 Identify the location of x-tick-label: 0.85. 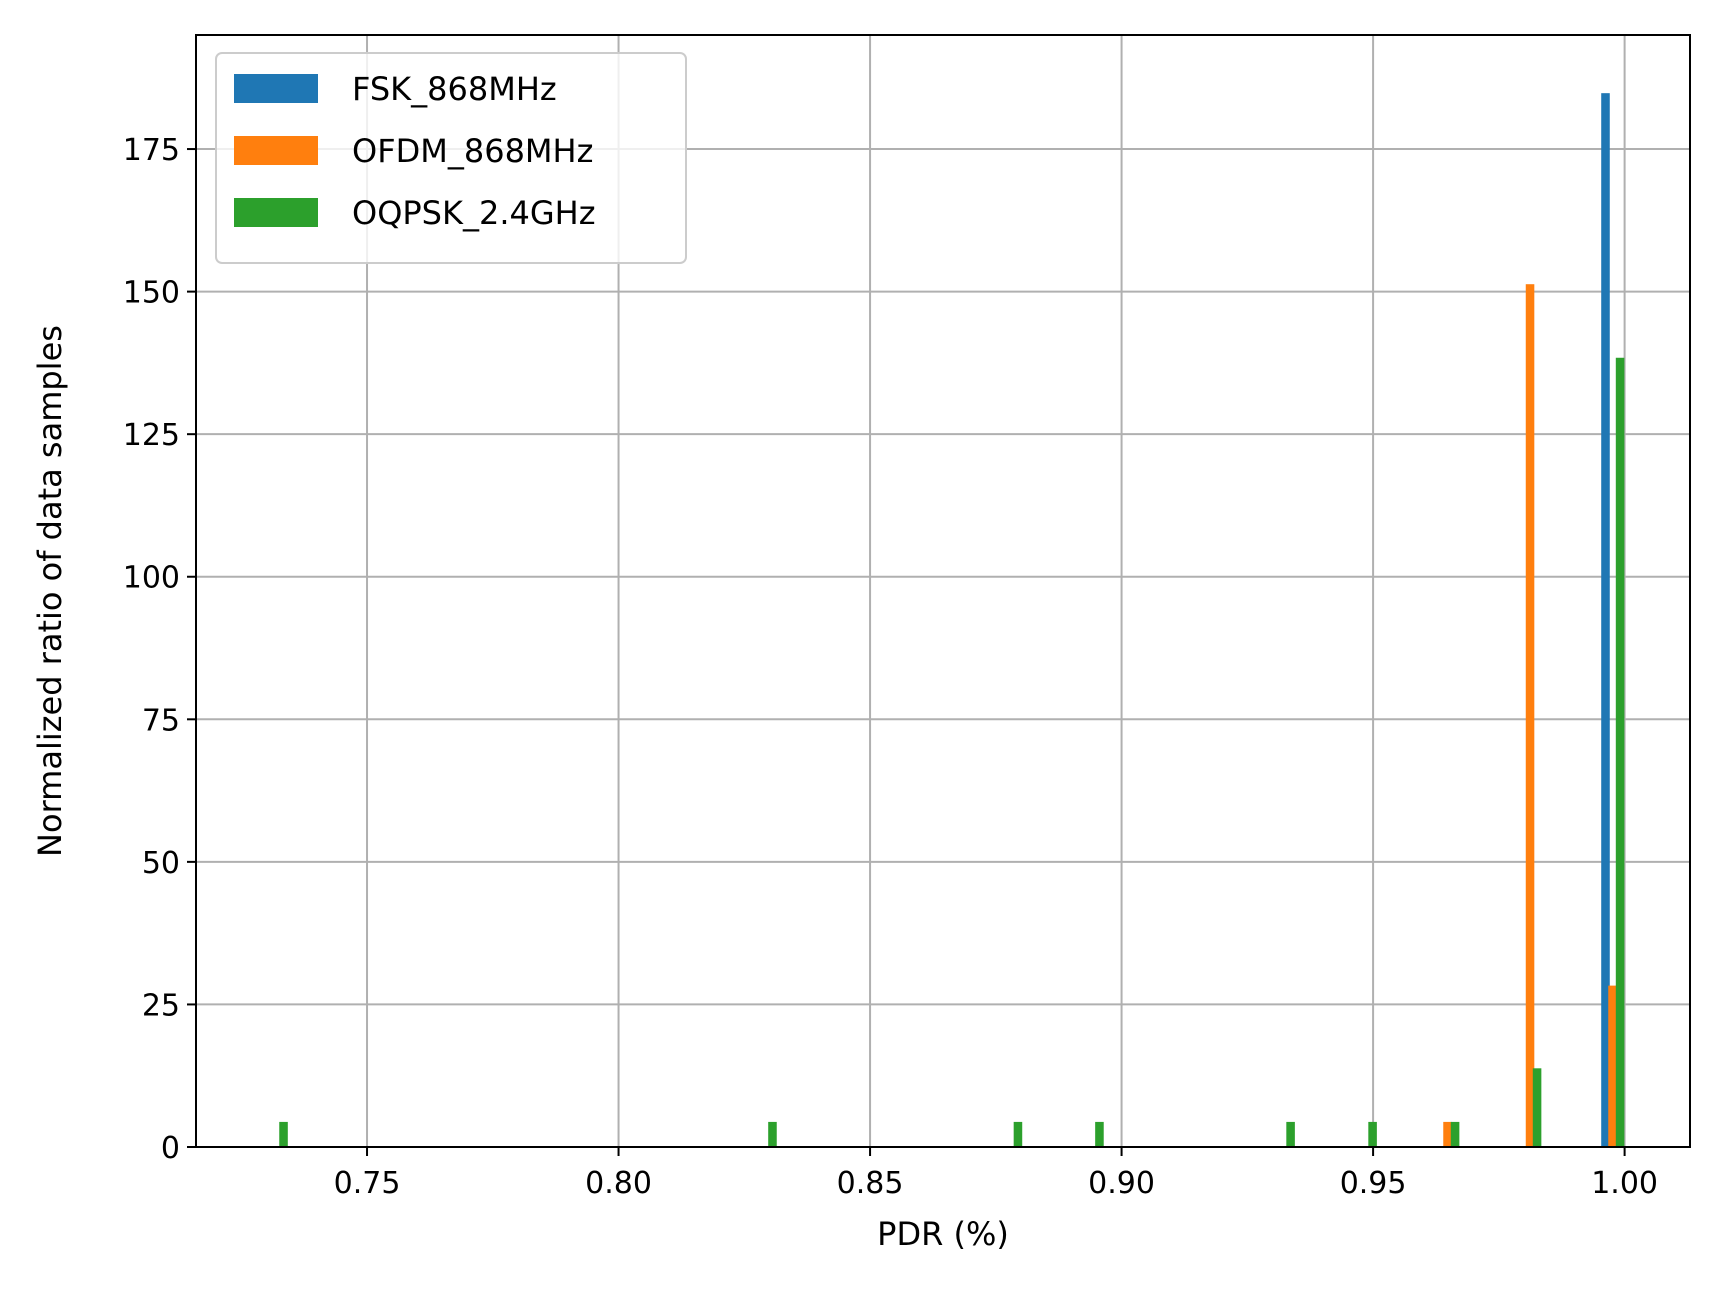
(870, 1183).